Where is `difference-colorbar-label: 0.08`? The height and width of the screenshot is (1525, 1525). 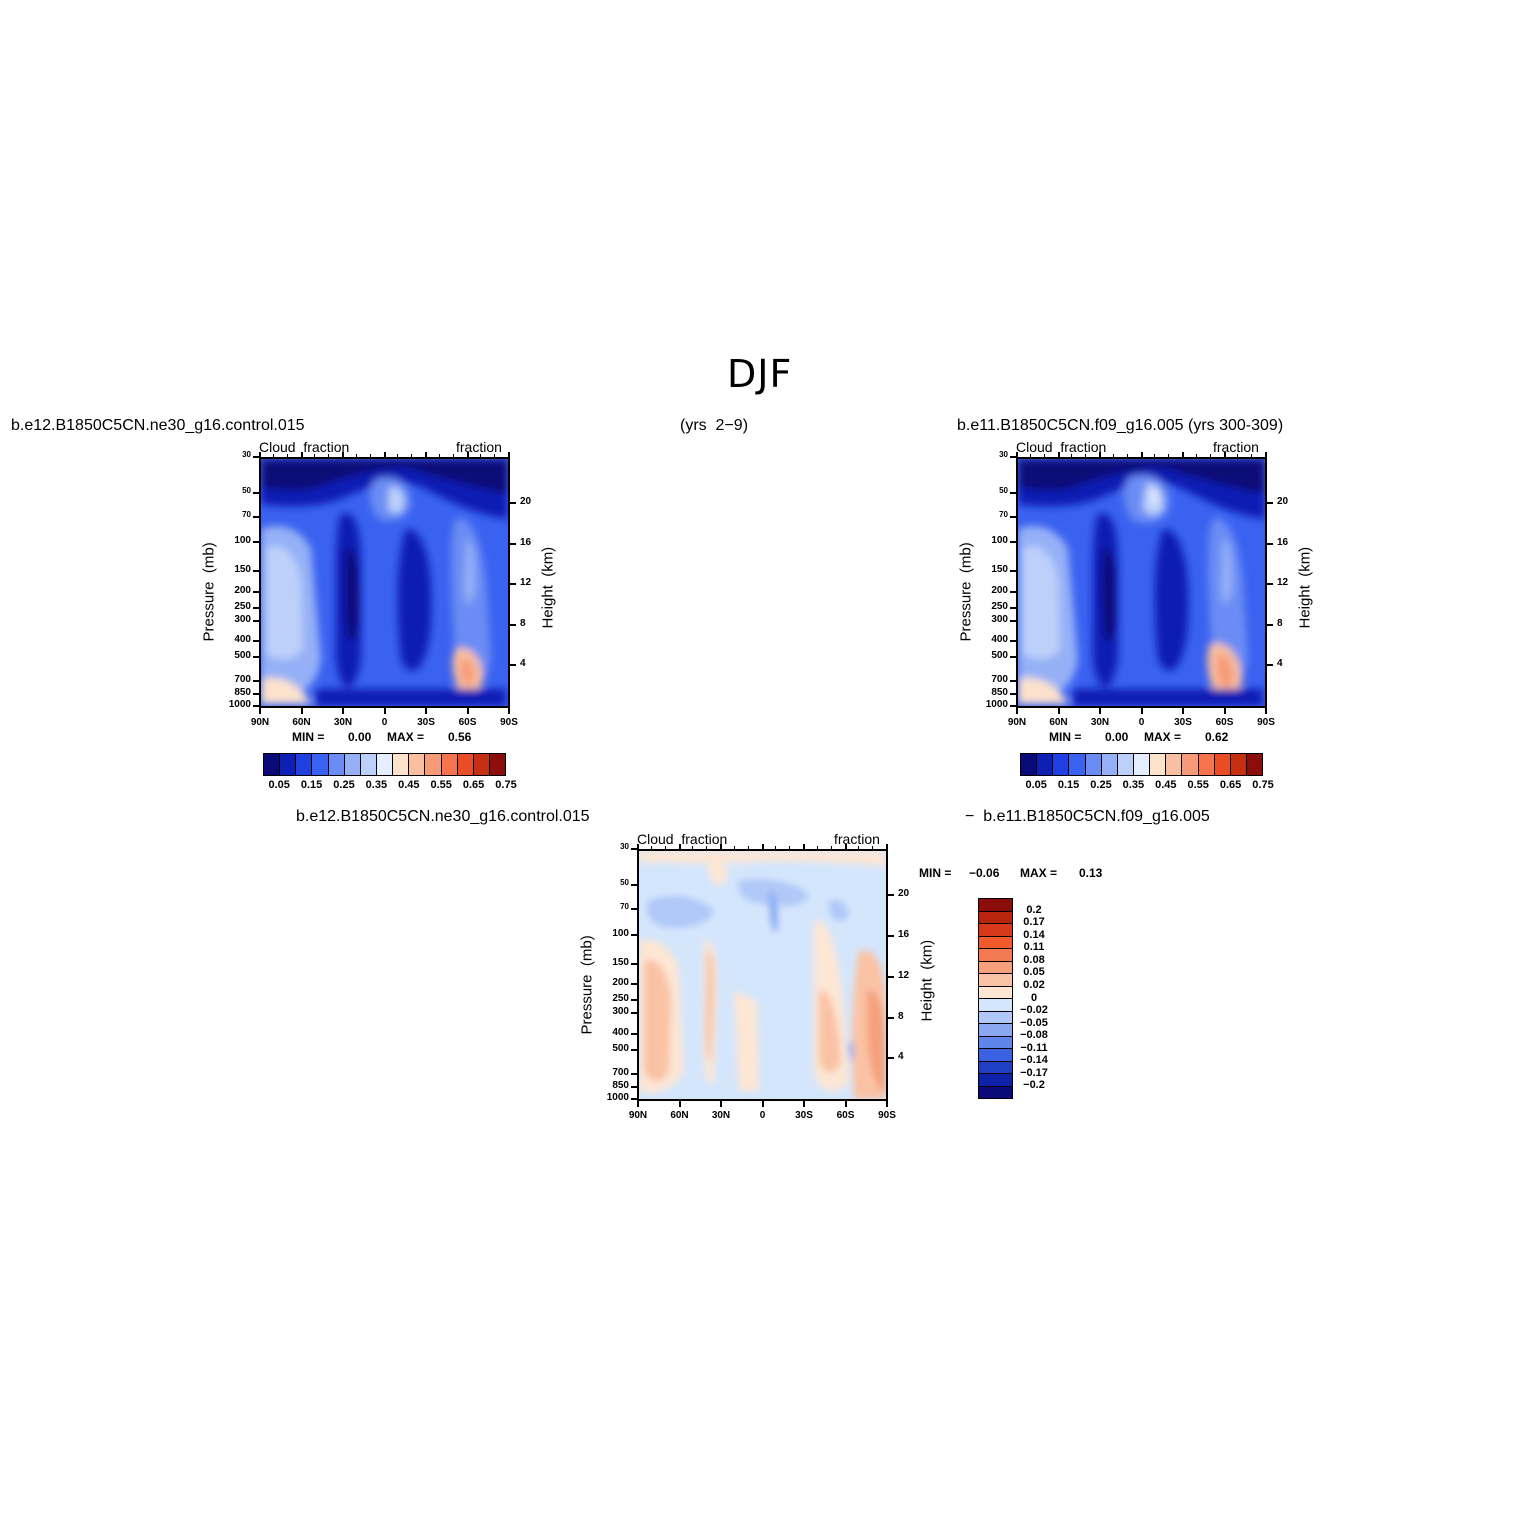
difference-colorbar-label: 0.08 is located at coordinates (1034, 959).